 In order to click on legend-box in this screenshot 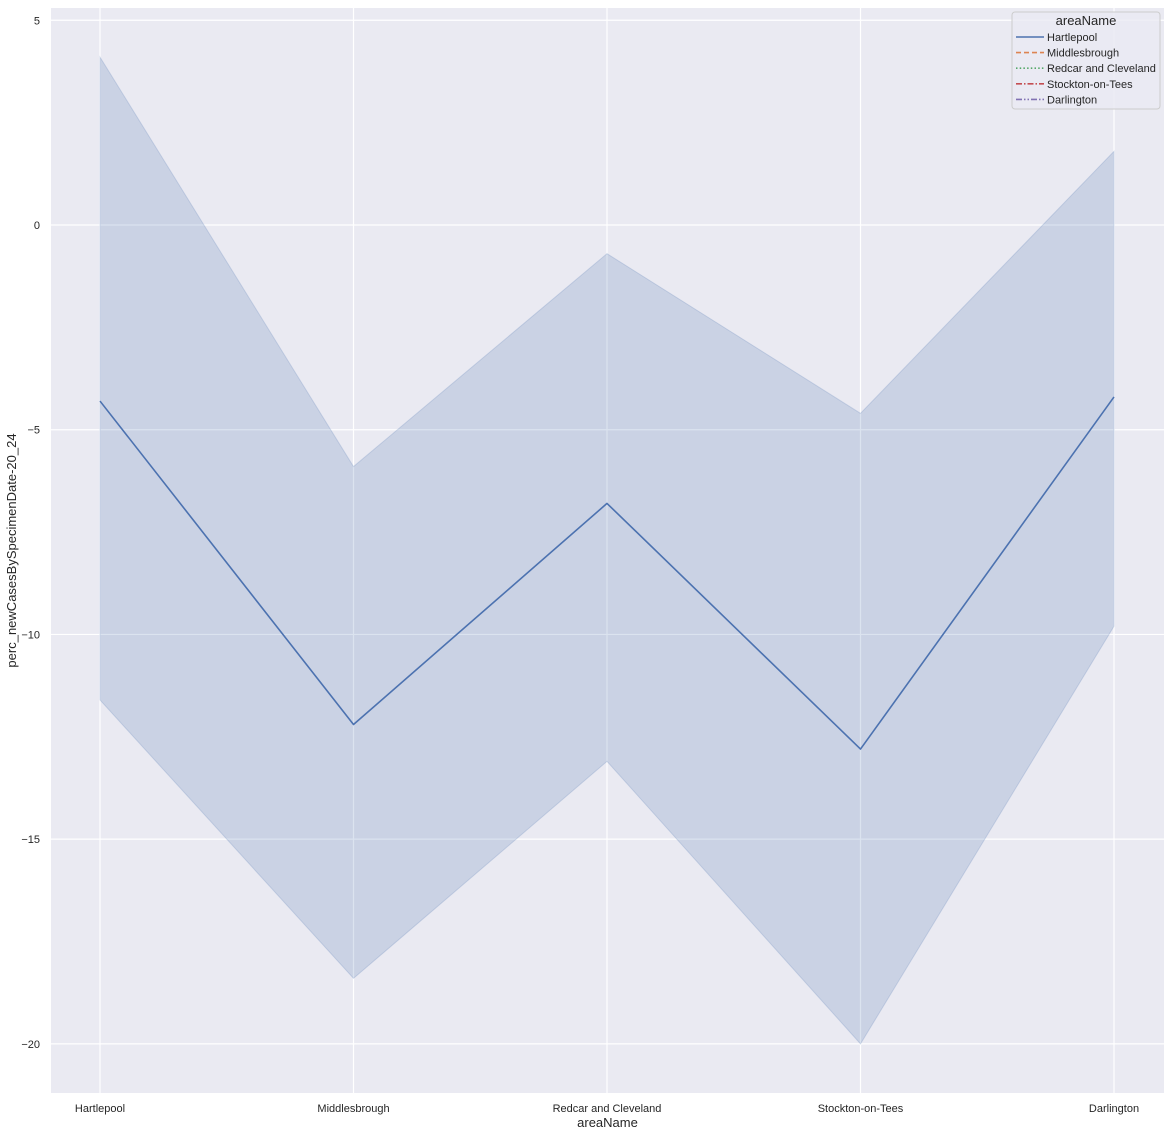, I will do `click(1086, 60)`.